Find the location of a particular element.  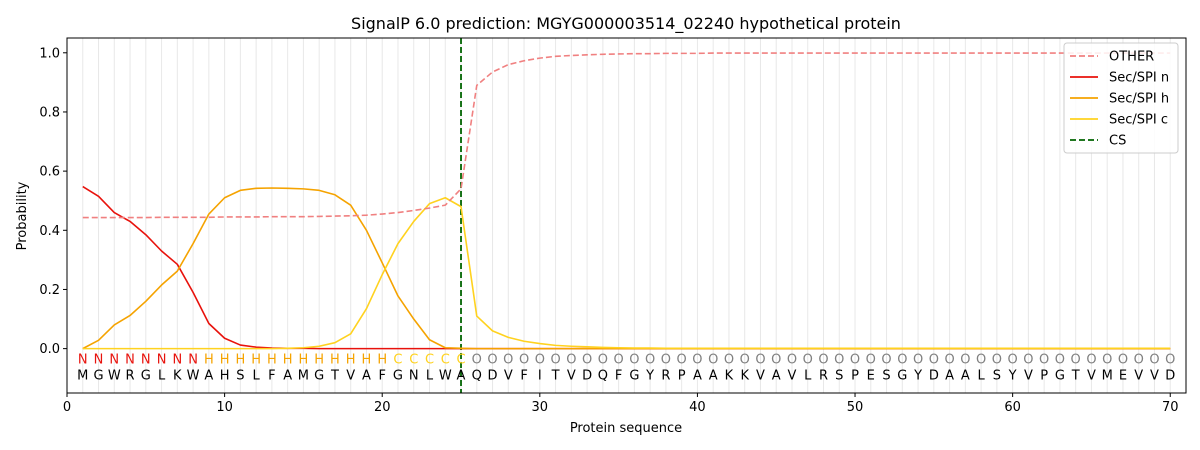

annotation-letter-70: O is located at coordinates (1170, 359).